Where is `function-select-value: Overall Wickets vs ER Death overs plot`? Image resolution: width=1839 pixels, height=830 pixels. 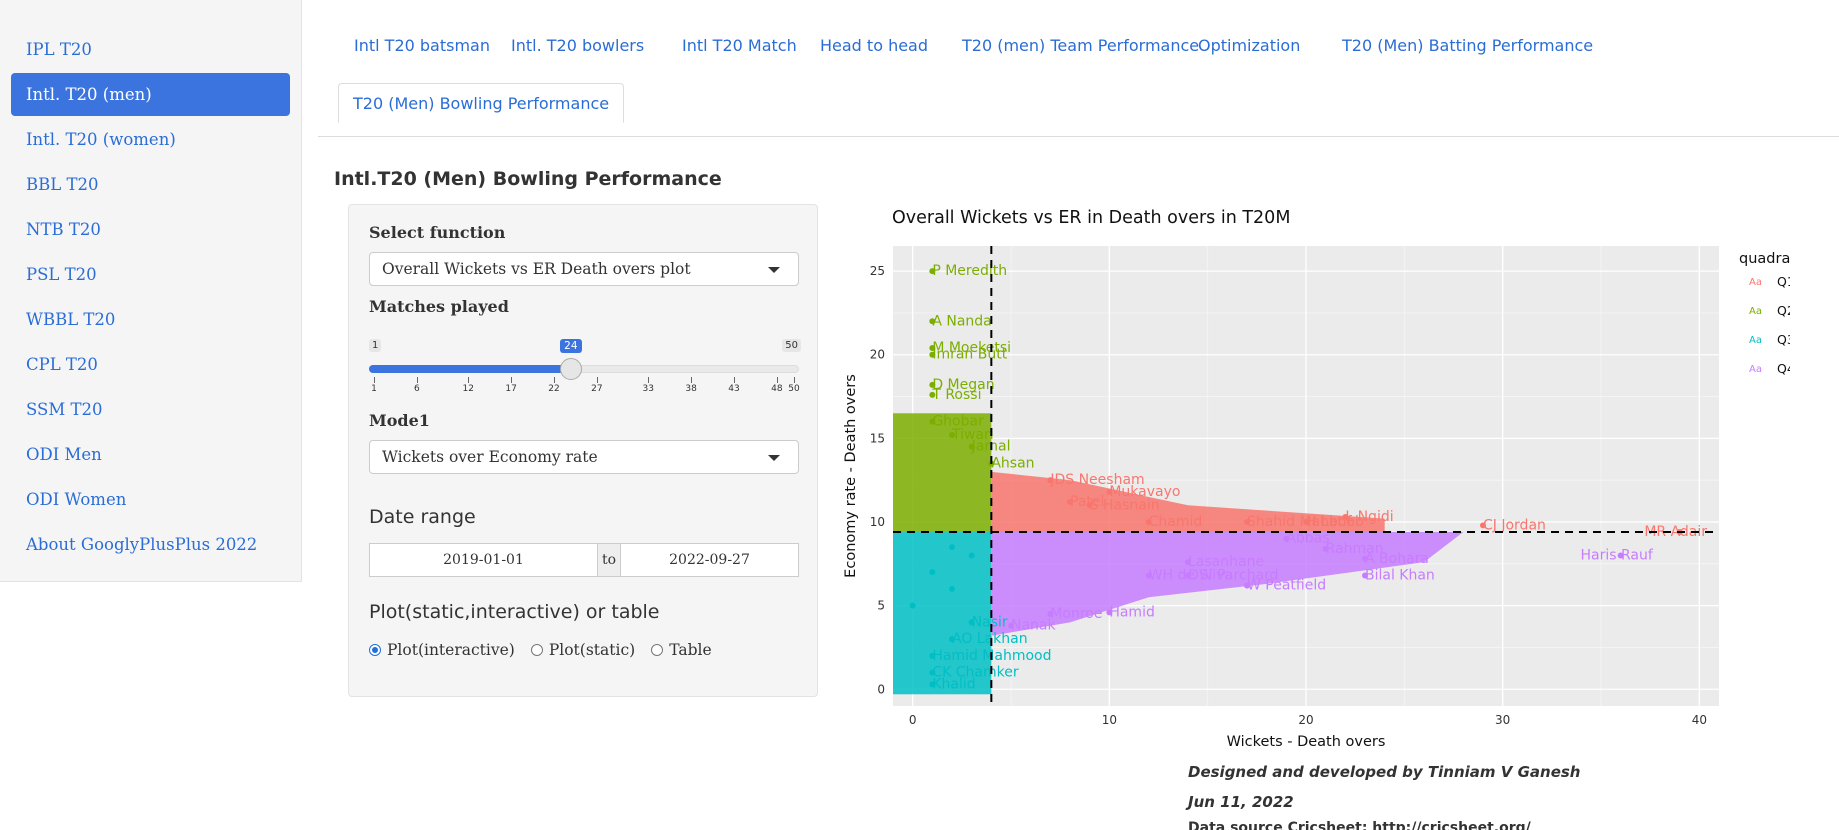
function-select-value: Overall Wickets vs ER Death overs plot is located at coordinates (536, 269).